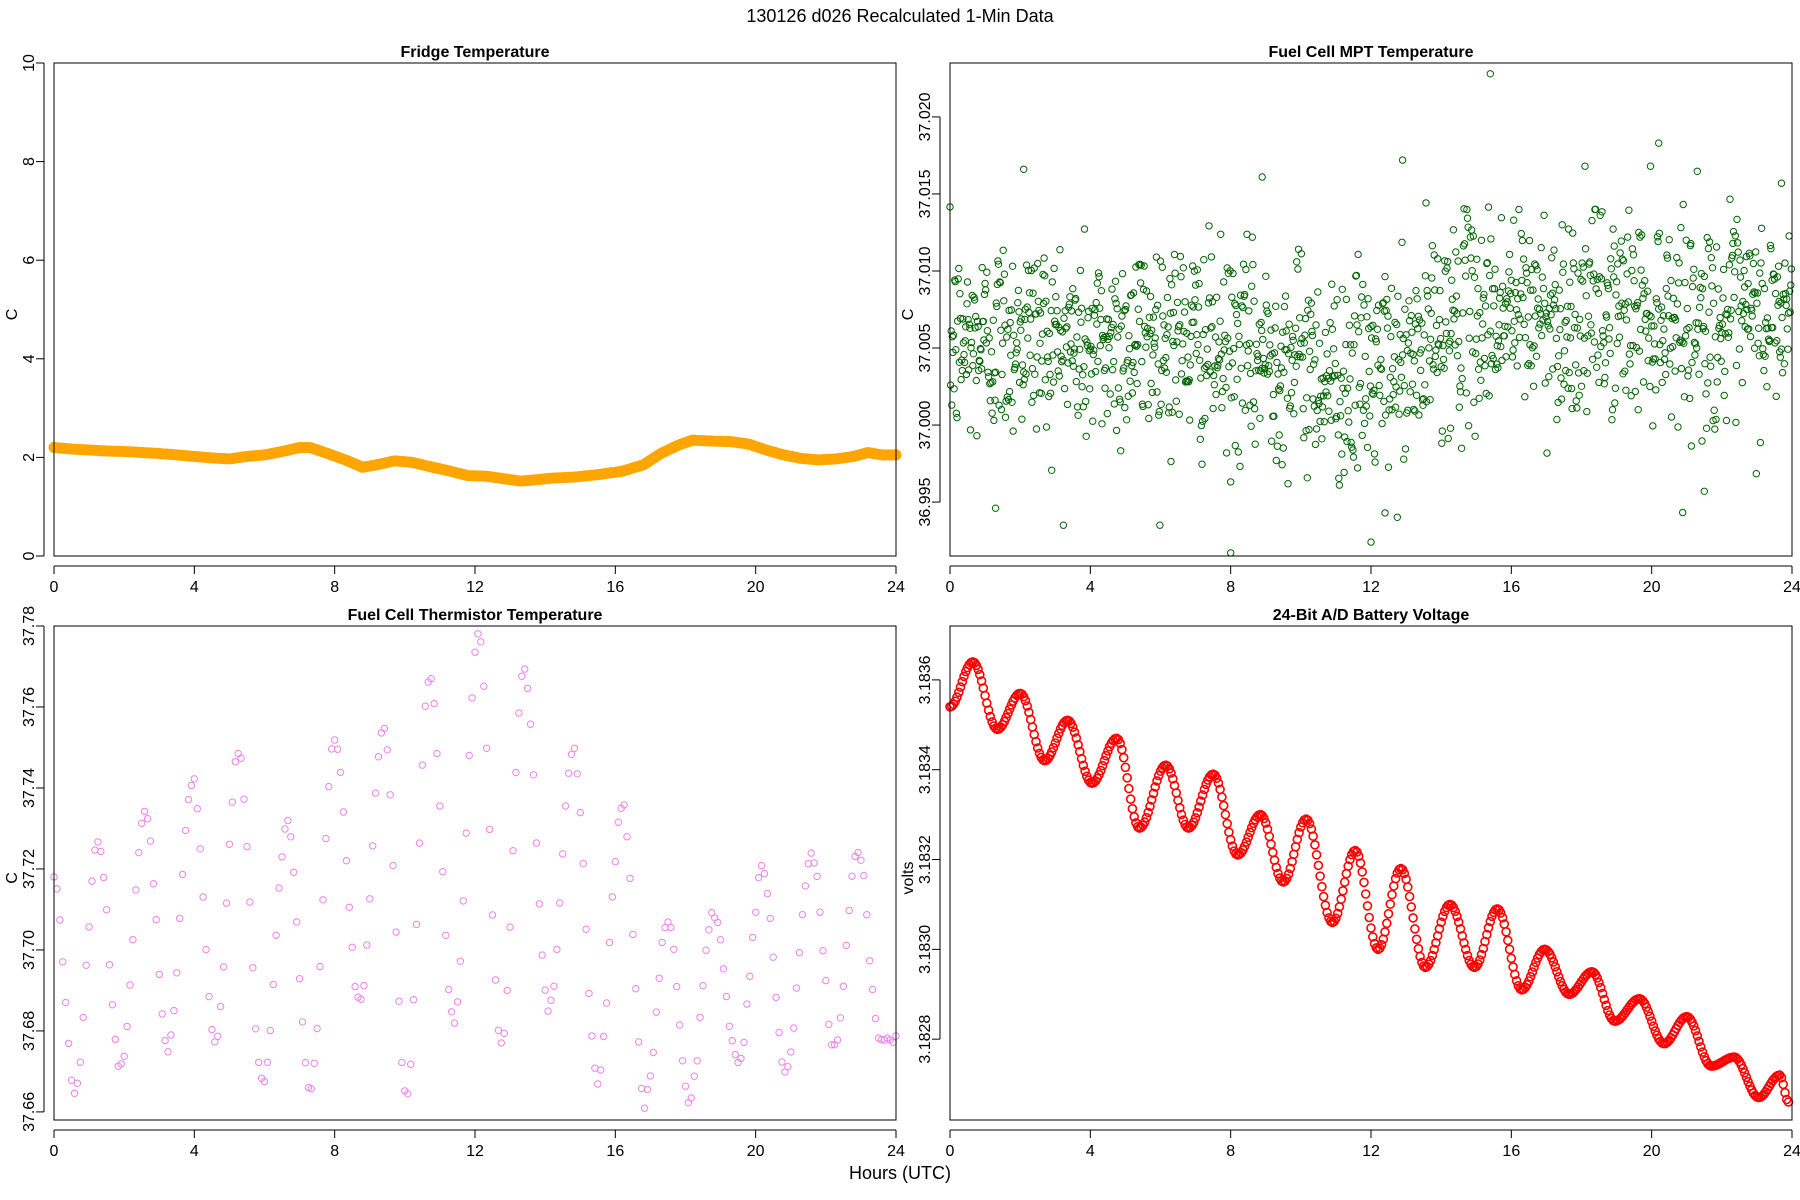 This screenshot has width=1800, height=1200. I want to click on x-axis: 0 4 8 12 16 20 24, so click(477, 1144).